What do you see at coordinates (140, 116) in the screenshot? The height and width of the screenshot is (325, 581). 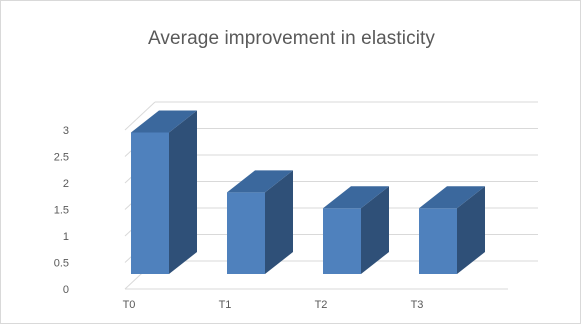 I see `gridline-side` at bounding box center [140, 116].